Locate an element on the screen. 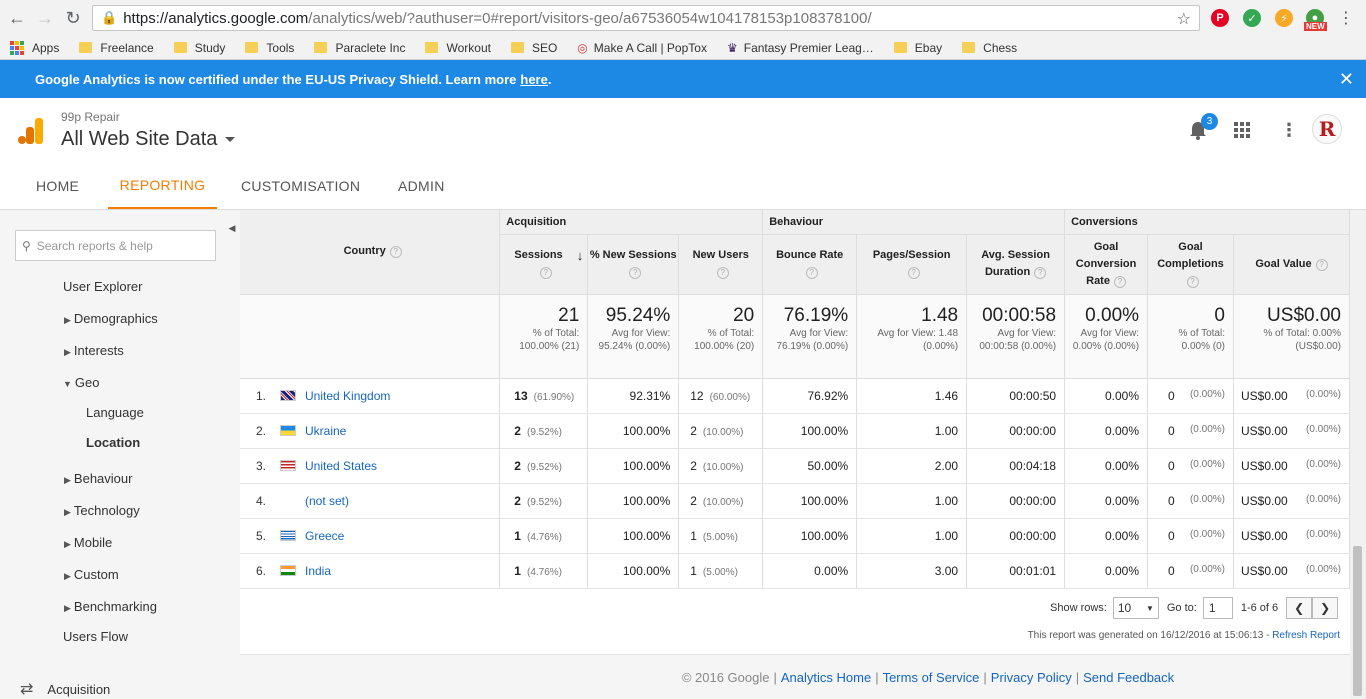  next-page-button: ❯ is located at coordinates (1325, 608).